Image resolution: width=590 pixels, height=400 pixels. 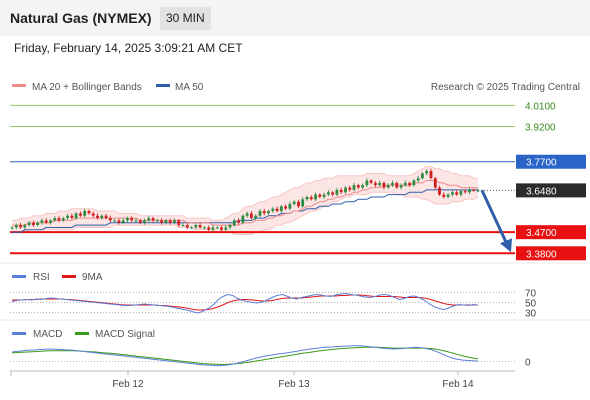 What do you see at coordinates (245, 200) in the screenshot?
I see `bollinger-band` at bounding box center [245, 200].